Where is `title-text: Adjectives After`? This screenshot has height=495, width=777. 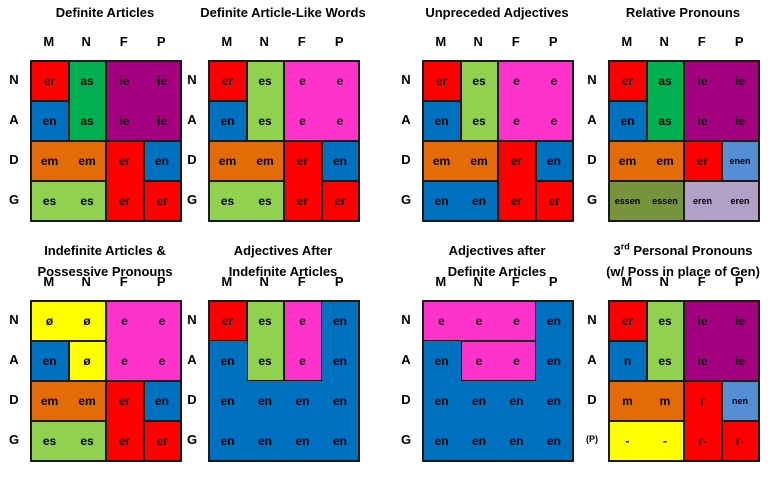 title-text: Adjectives After is located at coordinates (283, 250).